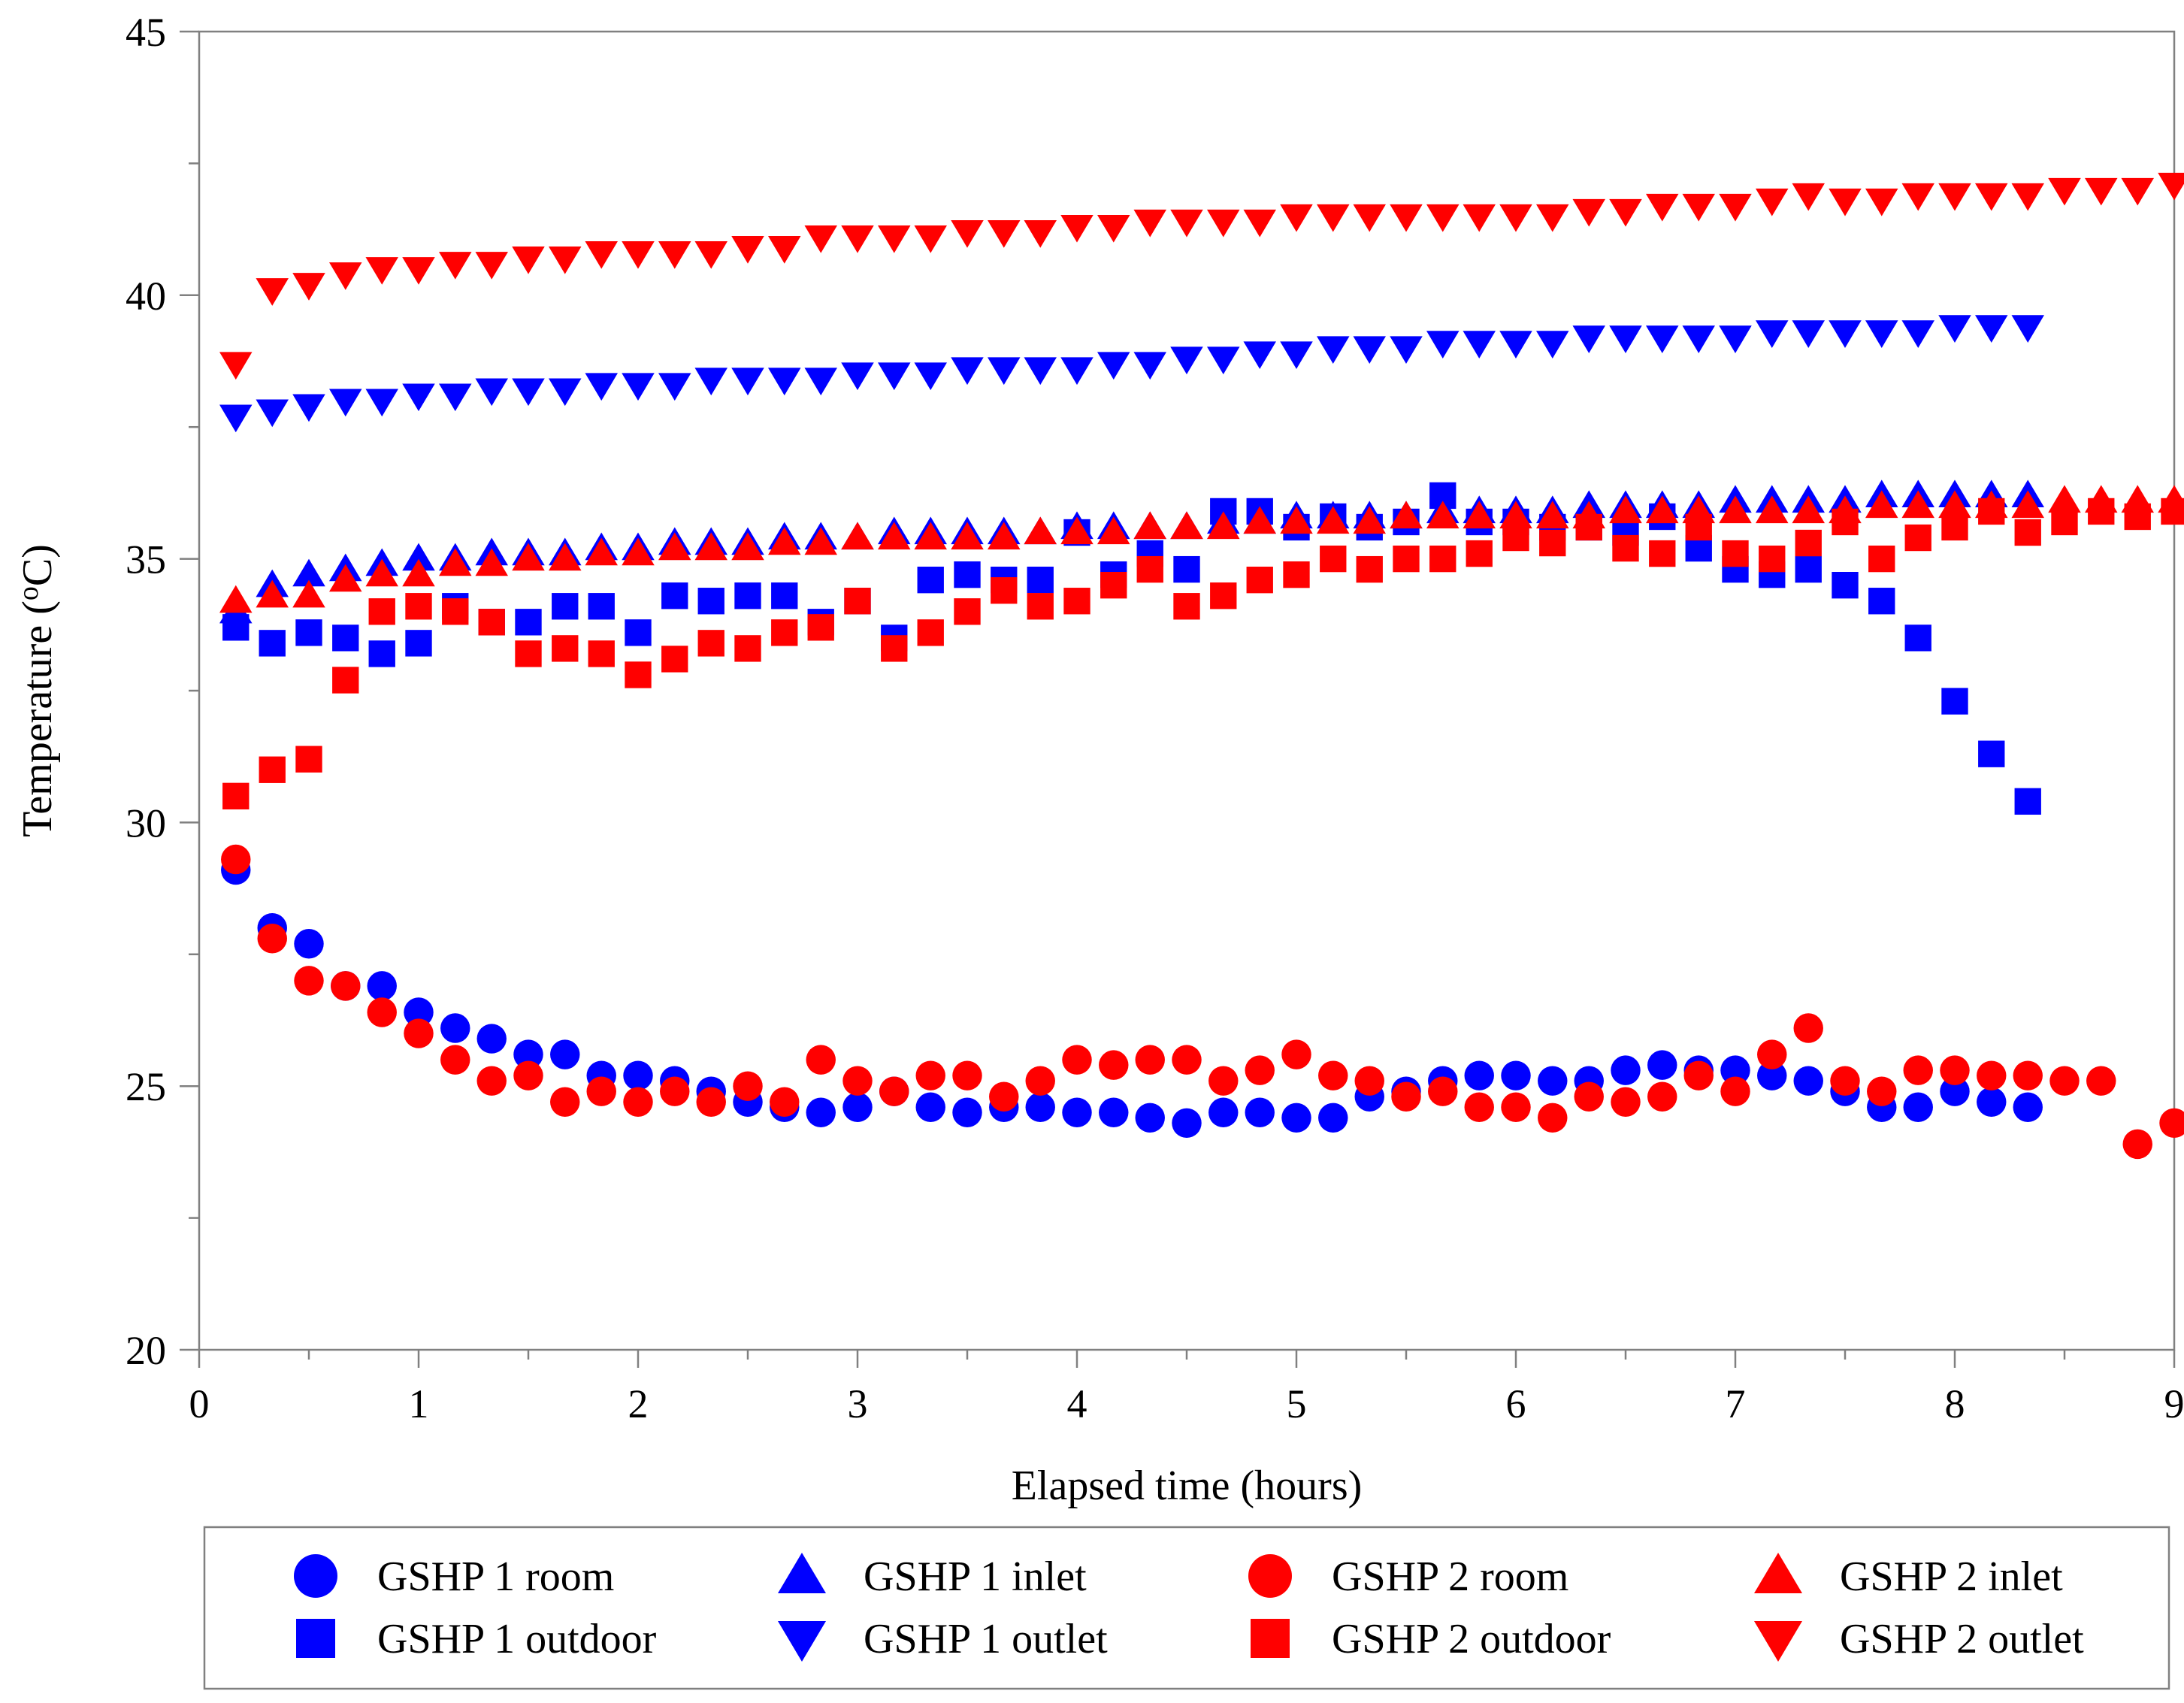 The width and height of the screenshot is (2184, 1703). Describe the element at coordinates (1516, 1403) in the screenshot. I see `x-tick-label: 6` at that location.